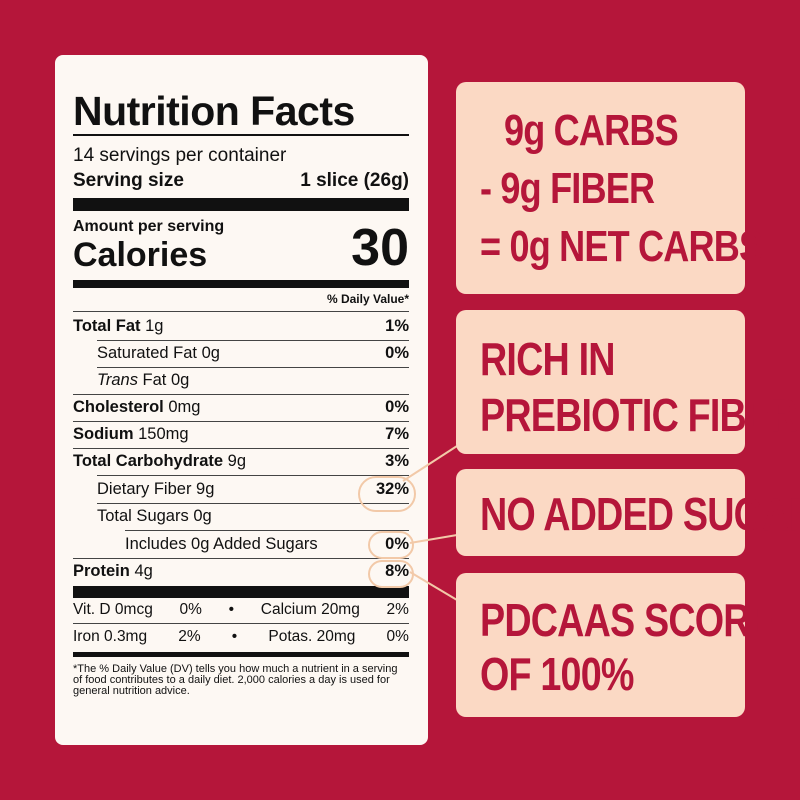 The width and height of the screenshot is (800, 800). What do you see at coordinates (241, 610) in the screenshot?
I see `row-vitamin-calcium: Vit. D 0mcg 0% • Calcium 20mg 2%` at bounding box center [241, 610].